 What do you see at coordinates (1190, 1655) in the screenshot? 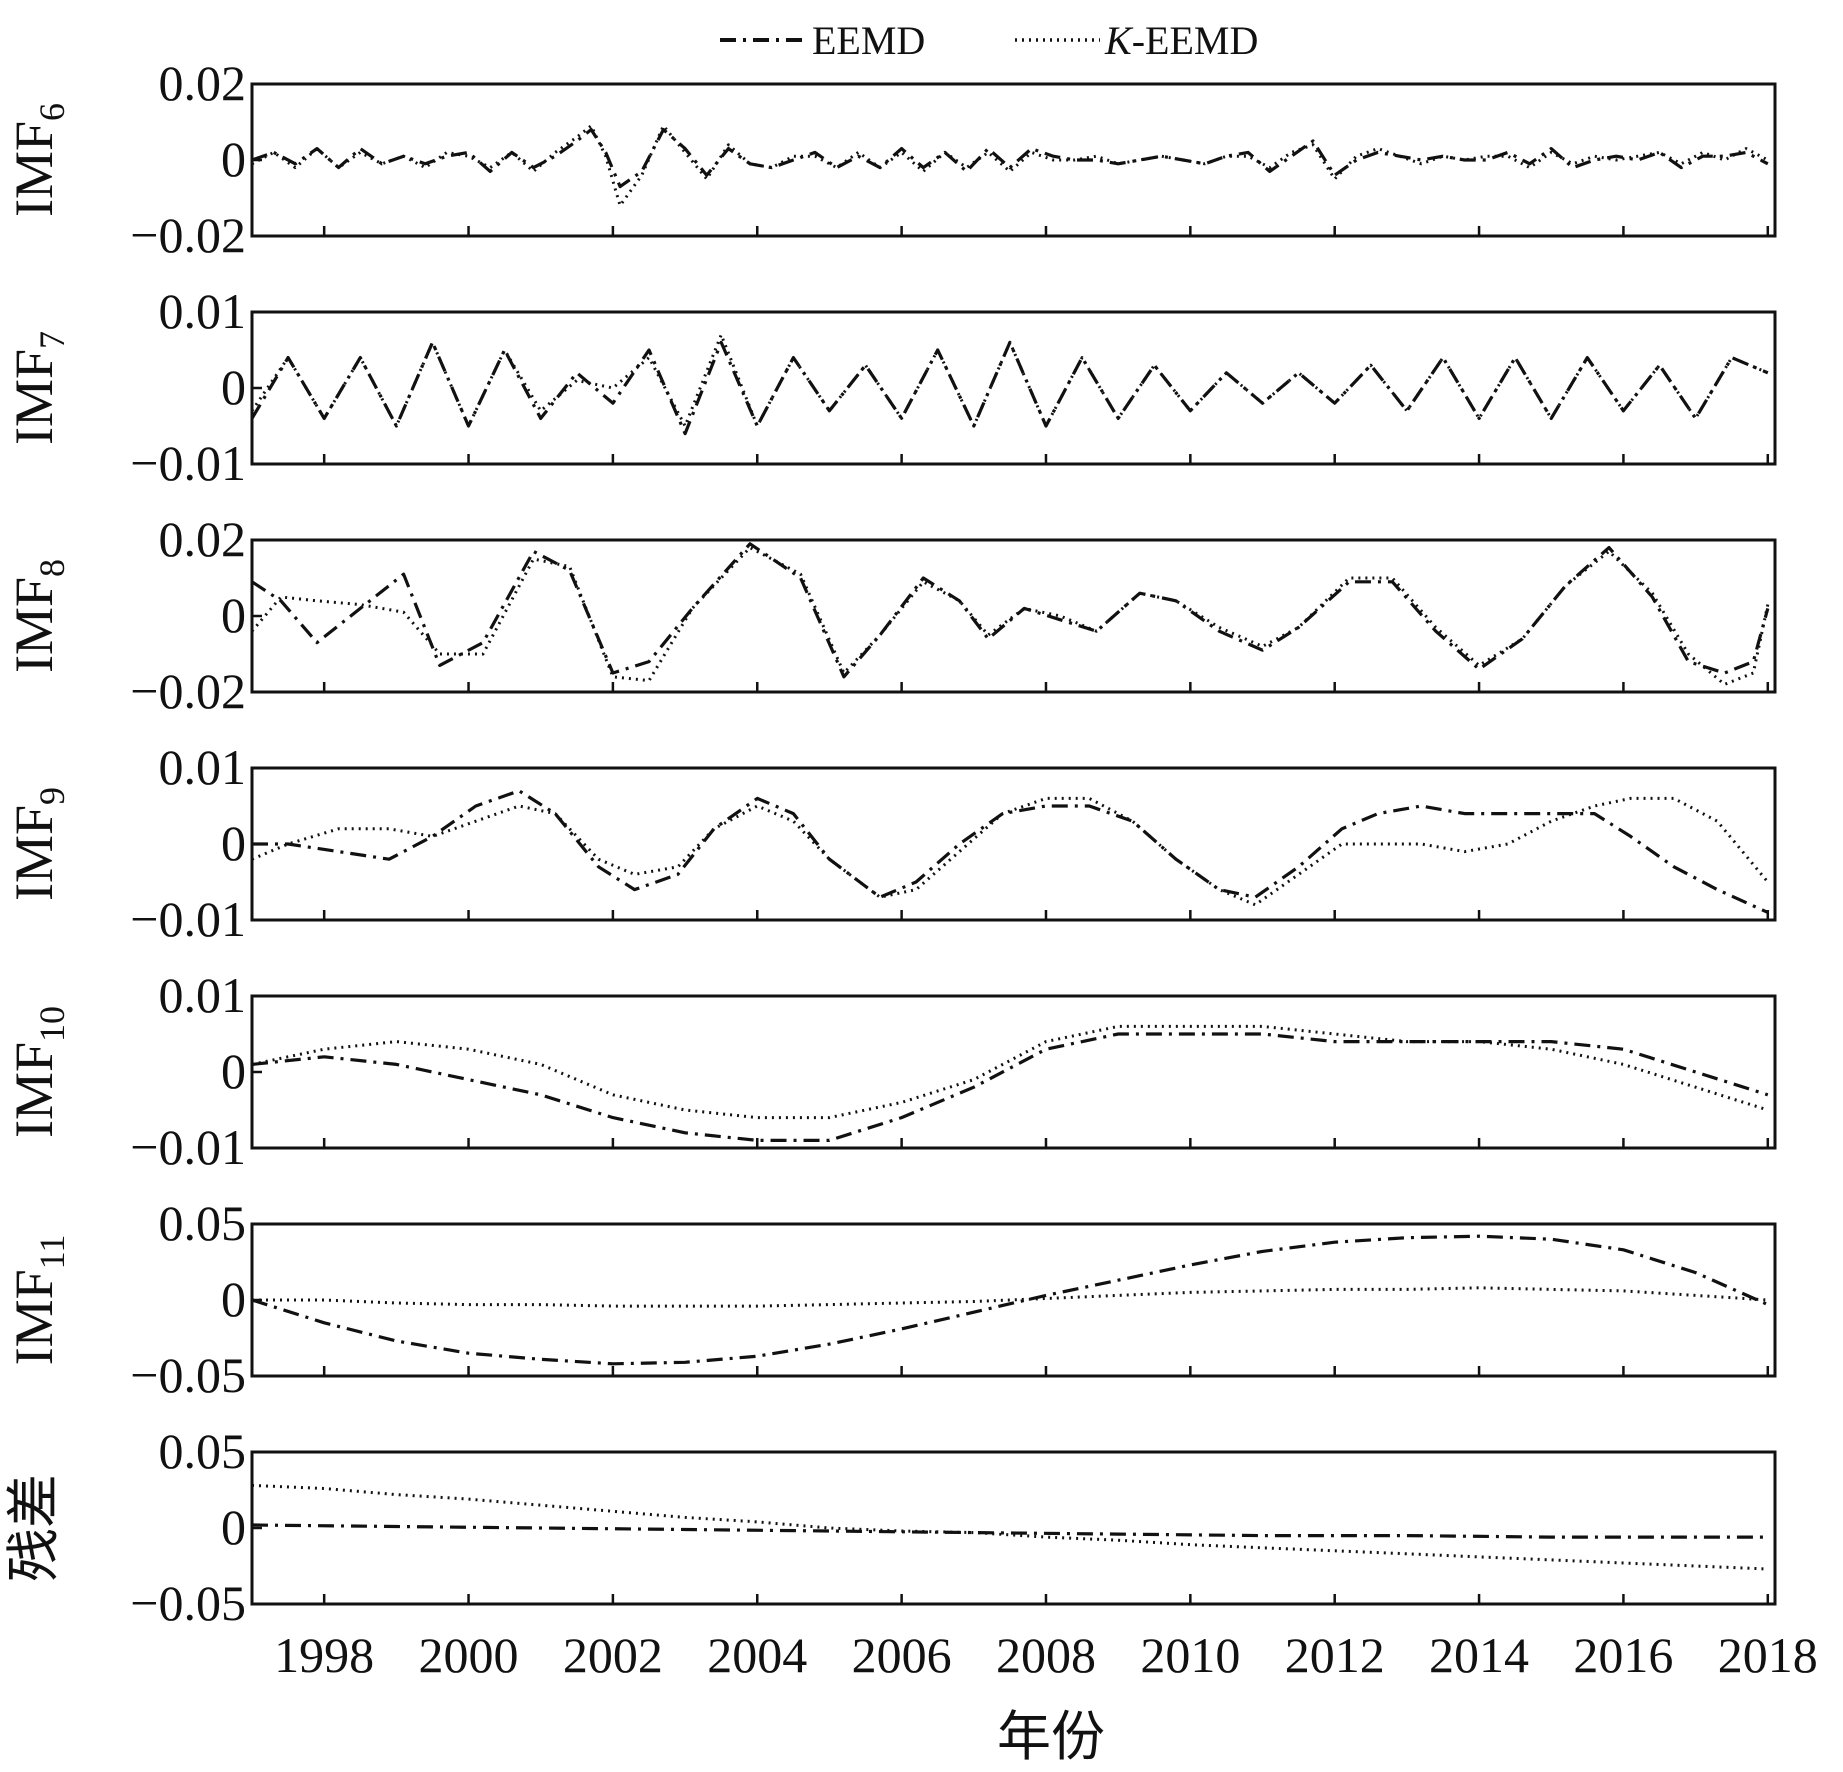
I see `x-tick-label: 2010` at bounding box center [1190, 1655].